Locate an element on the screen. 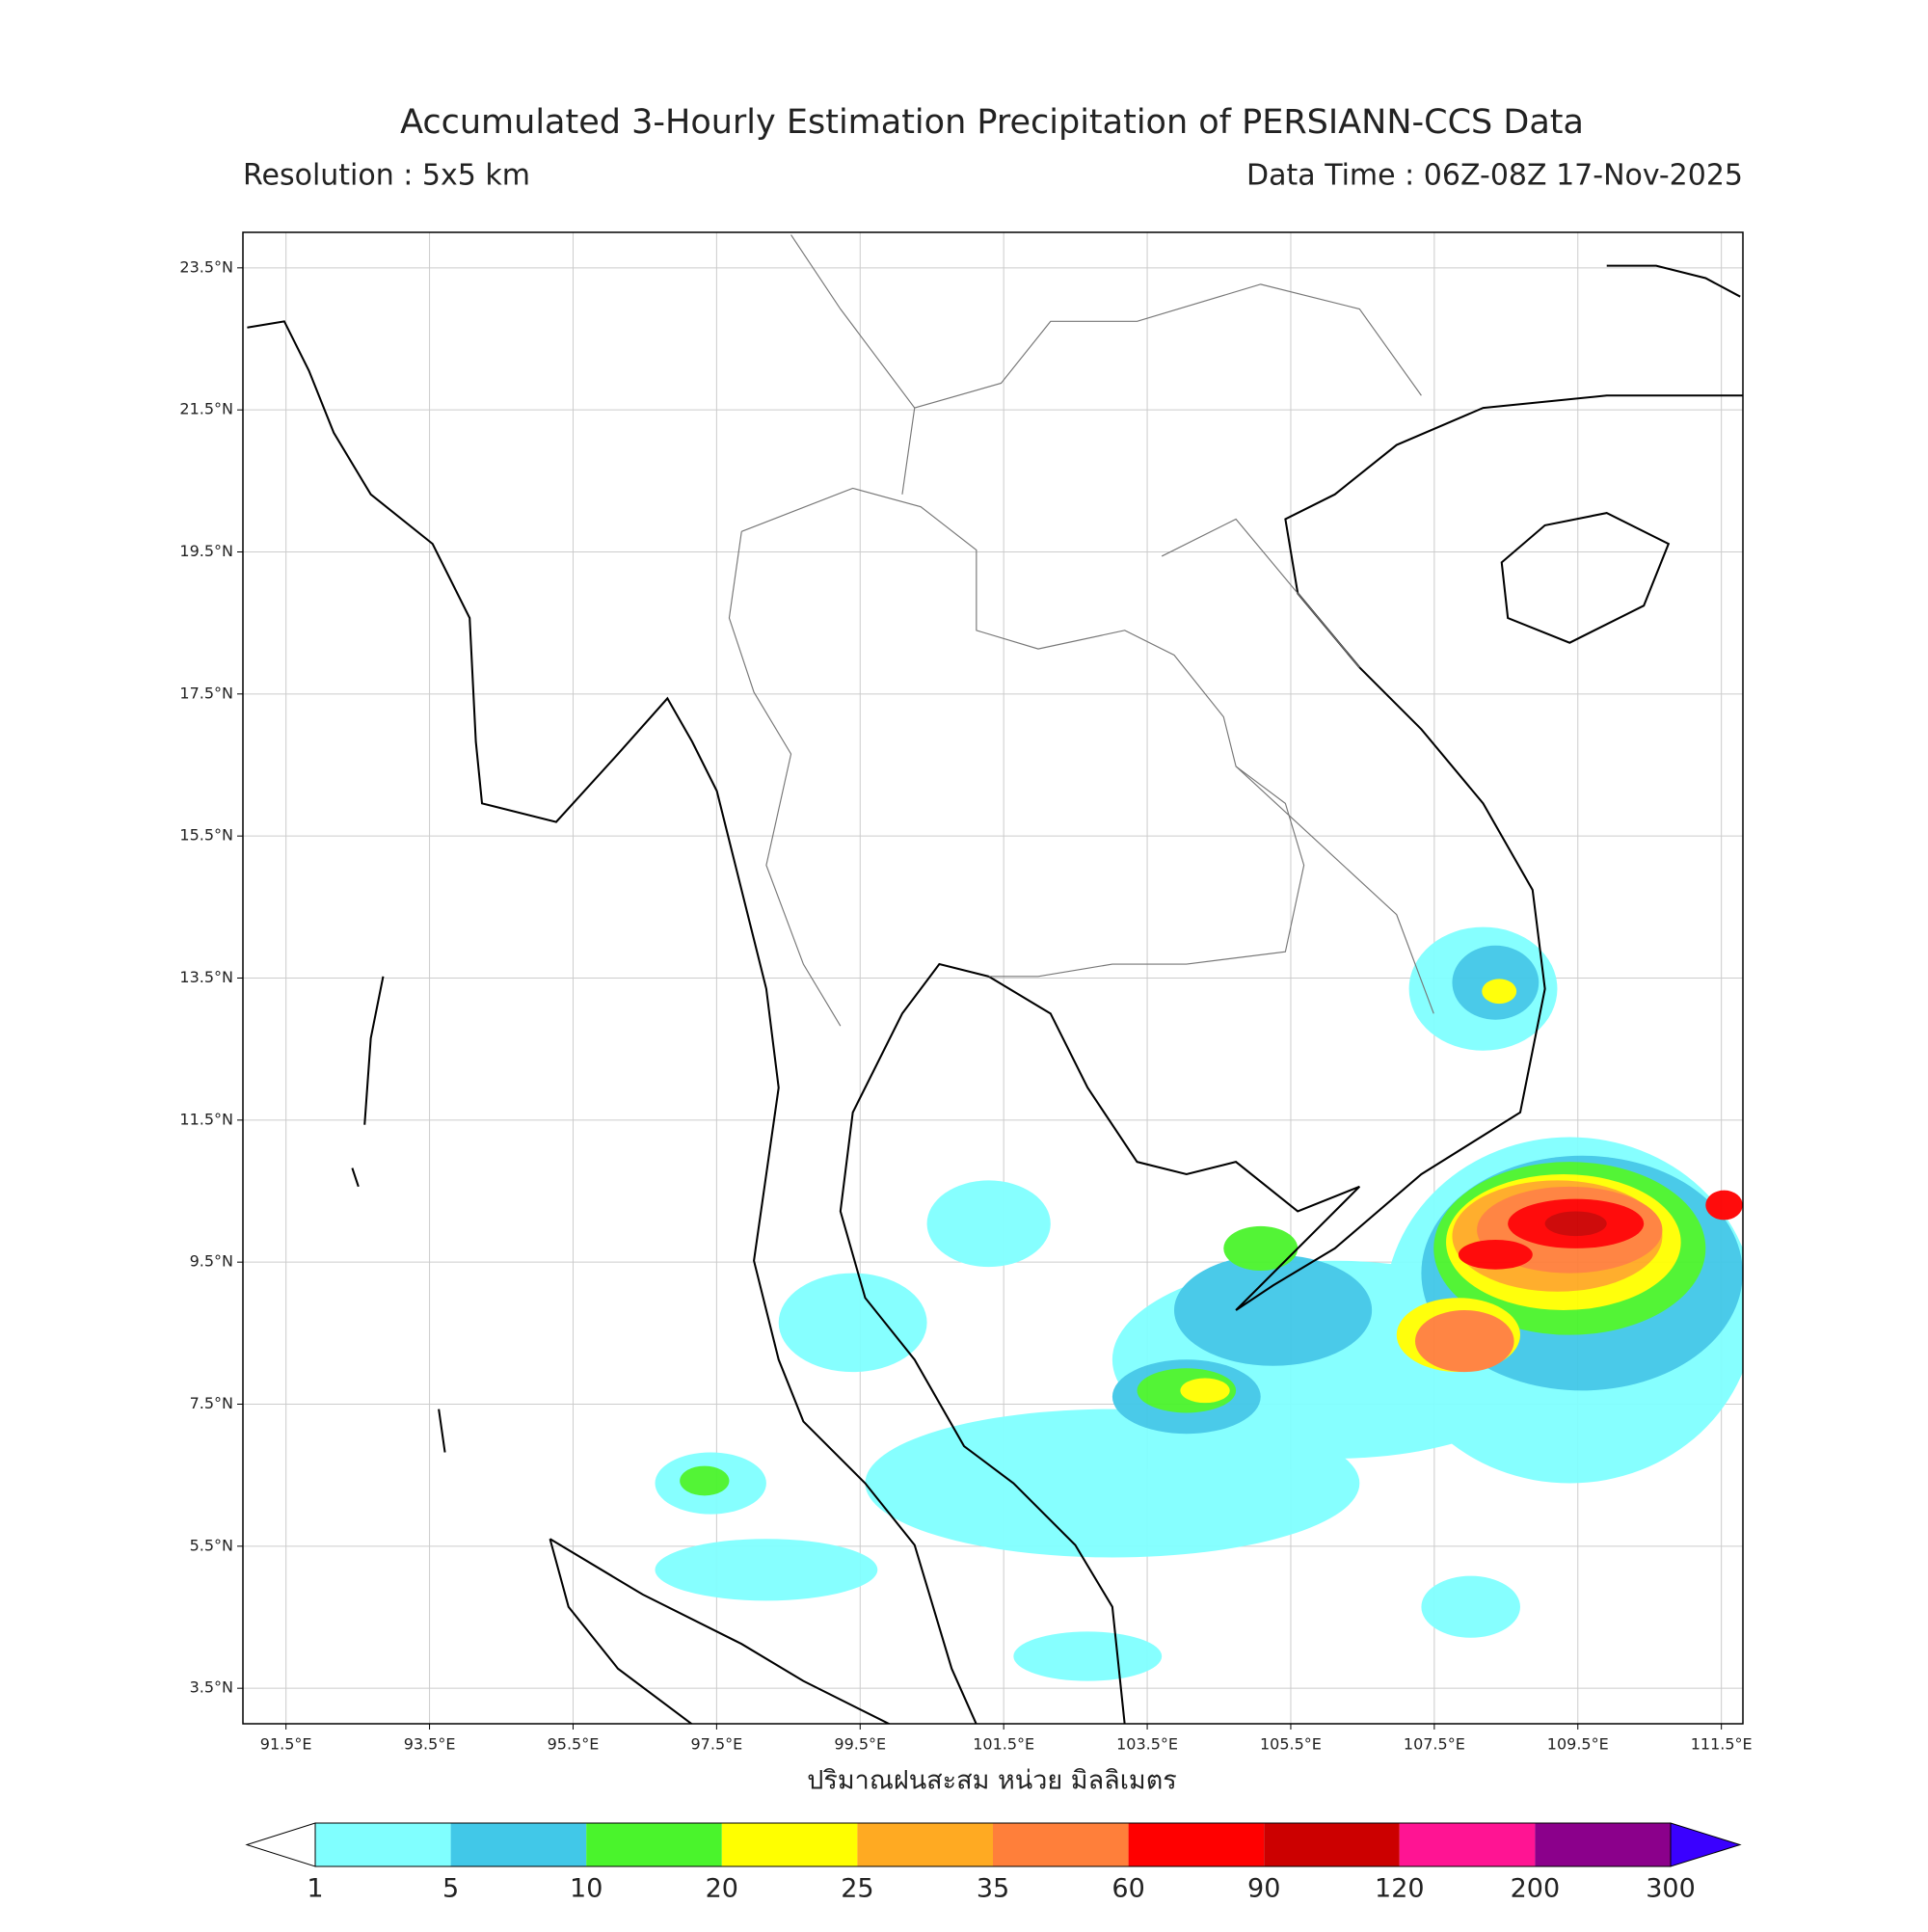 Image resolution: width=1928 pixels, height=1932 pixels. x-tick-label: 107.5°E is located at coordinates (1434, 1745).